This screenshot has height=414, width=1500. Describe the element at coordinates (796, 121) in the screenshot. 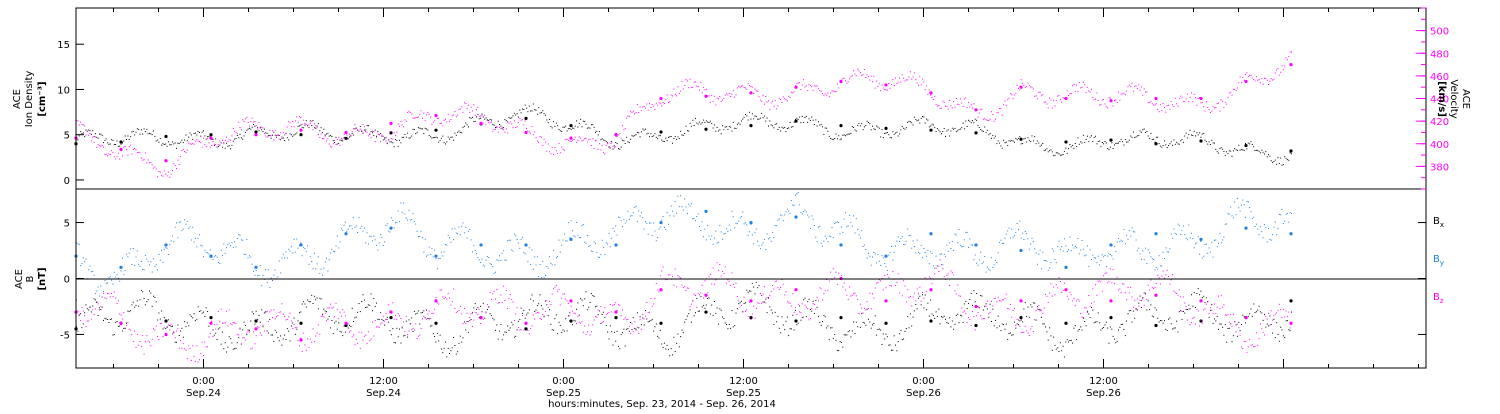

I see `density-point` at that location.